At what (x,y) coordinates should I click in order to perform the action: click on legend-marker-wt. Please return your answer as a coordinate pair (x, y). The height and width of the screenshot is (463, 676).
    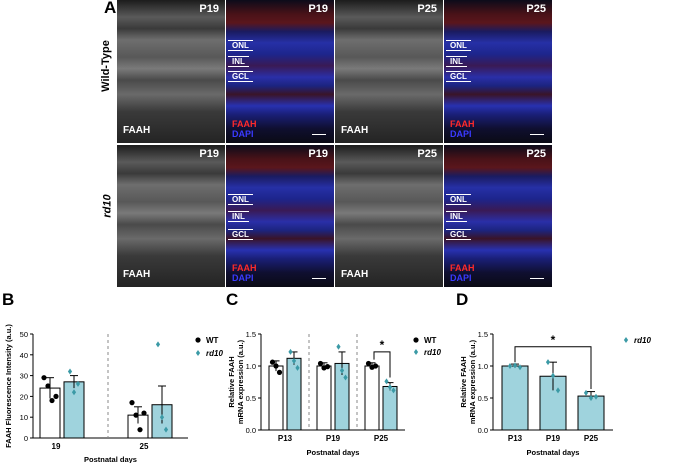
    Looking at the image, I should click on (198, 340).